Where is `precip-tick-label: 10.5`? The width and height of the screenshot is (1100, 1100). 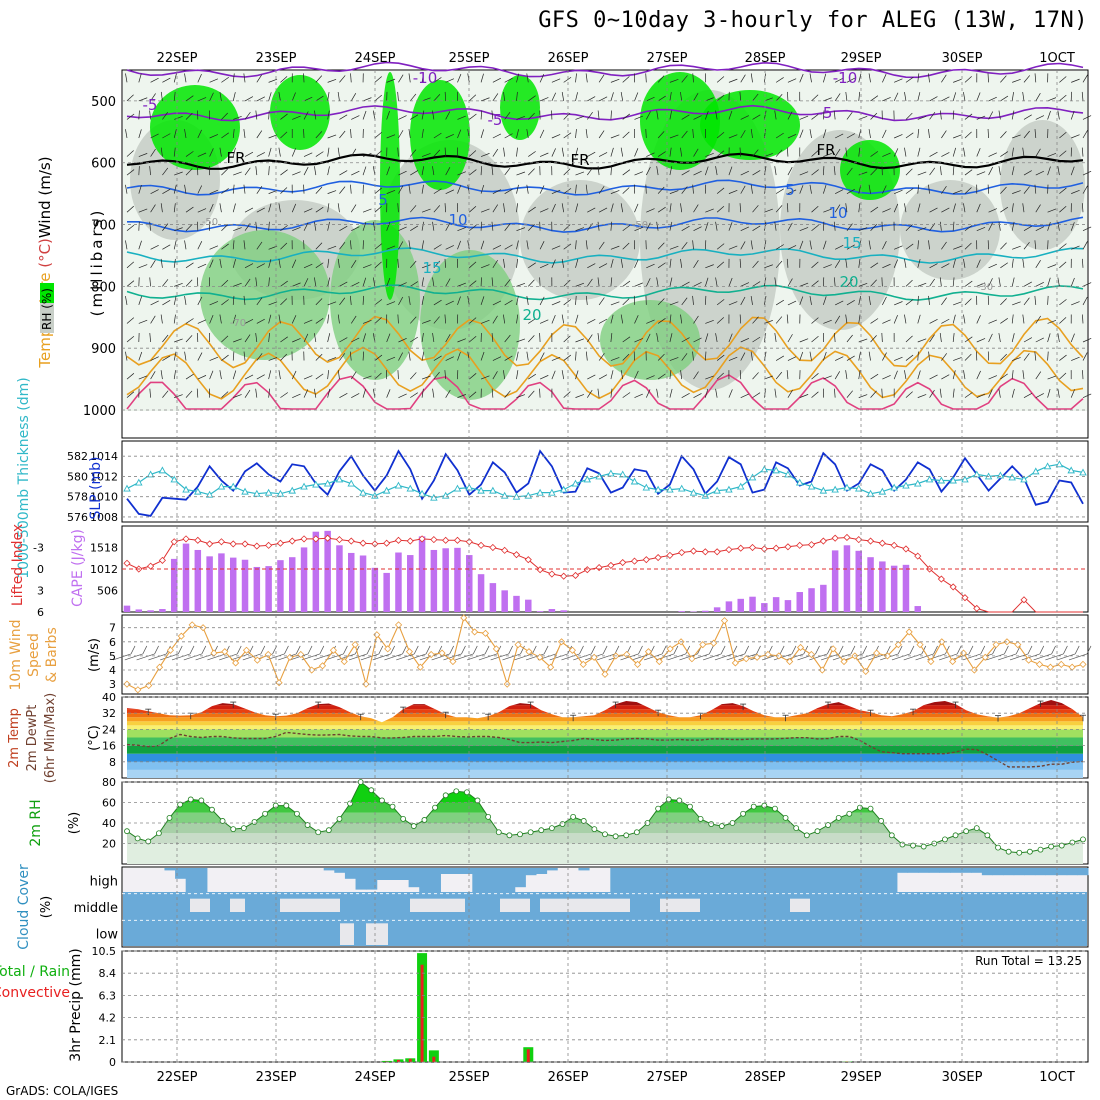 precip-tick-label: 10.5 is located at coordinates (104, 951).